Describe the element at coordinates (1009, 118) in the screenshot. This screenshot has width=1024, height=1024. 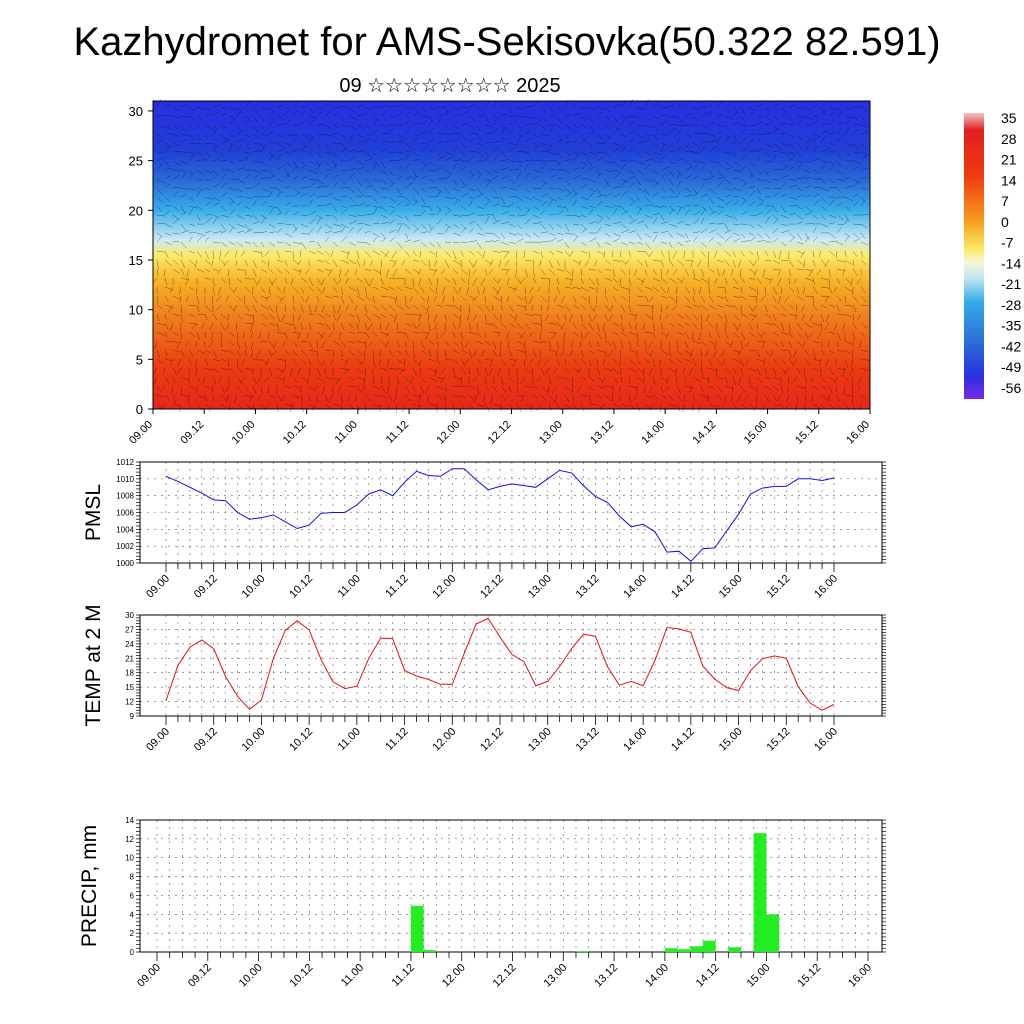
I see `colorbar-label: 35` at that location.